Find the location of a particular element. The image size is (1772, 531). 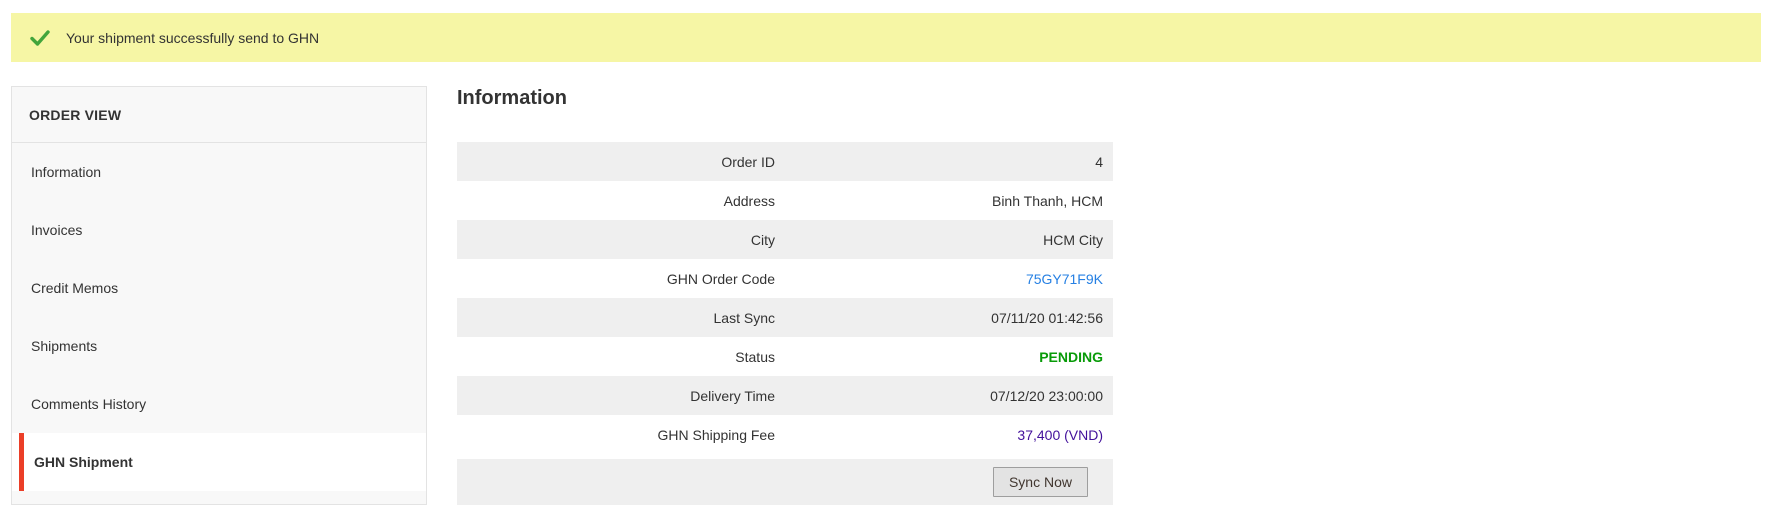

row-value: 07/11/20 01:42:56 is located at coordinates (1047, 317).